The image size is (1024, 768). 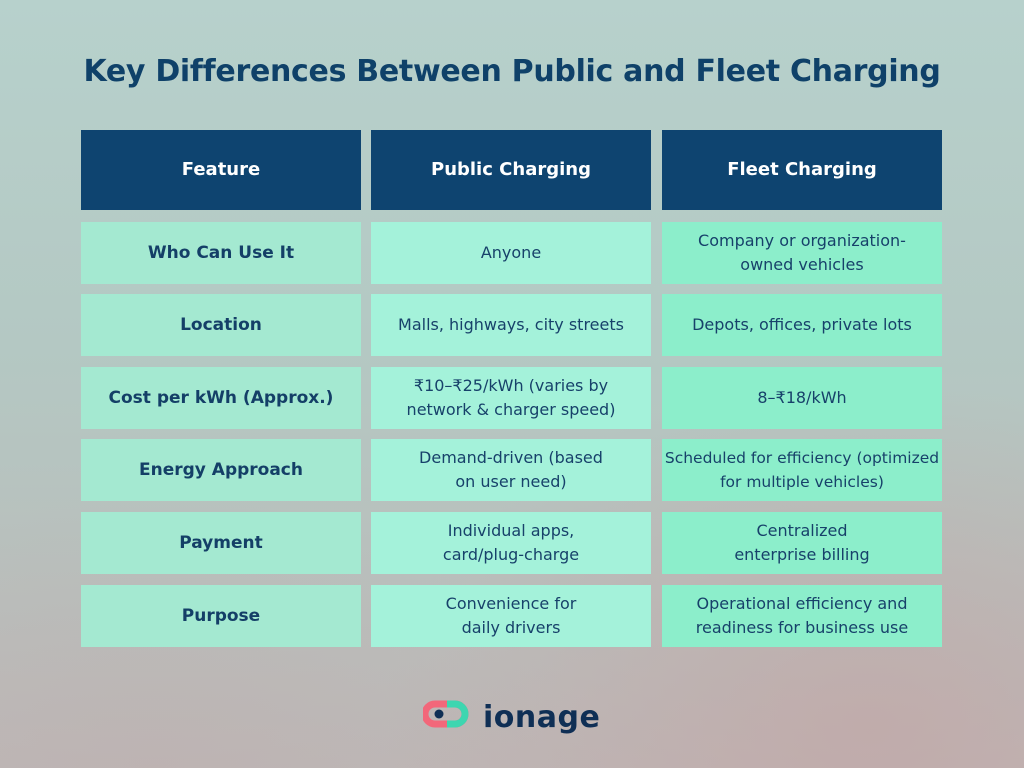 What do you see at coordinates (802, 398) in the screenshot?
I see `fleet-cell: 8–₹18/kWh` at bounding box center [802, 398].